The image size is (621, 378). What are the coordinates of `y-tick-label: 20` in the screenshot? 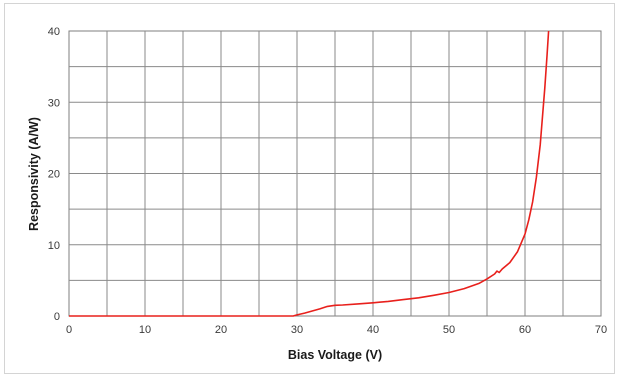 It's located at (54, 175).